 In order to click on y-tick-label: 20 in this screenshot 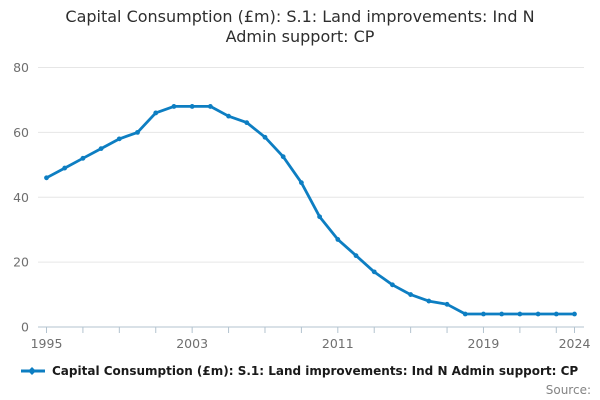, I will do `click(21, 262)`.